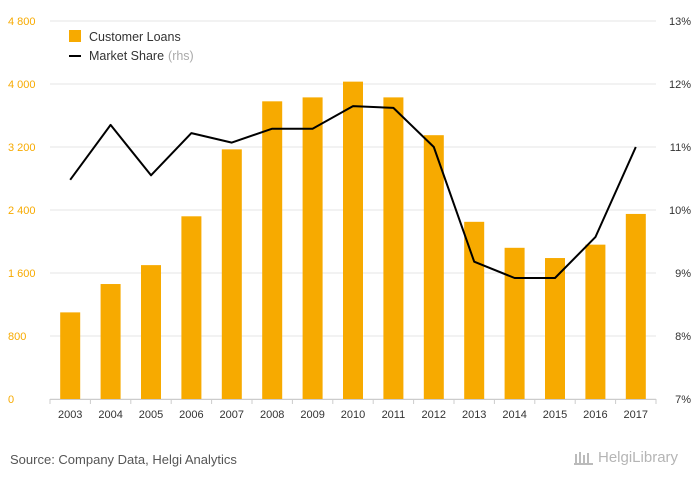  I want to click on right-axis-tick-label: 10%, so click(680, 211).